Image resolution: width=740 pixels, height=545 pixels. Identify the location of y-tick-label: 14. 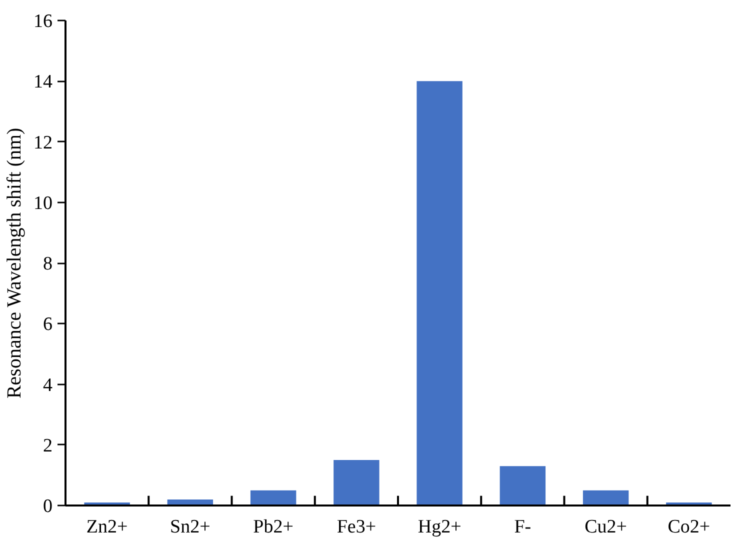
(43, 82).